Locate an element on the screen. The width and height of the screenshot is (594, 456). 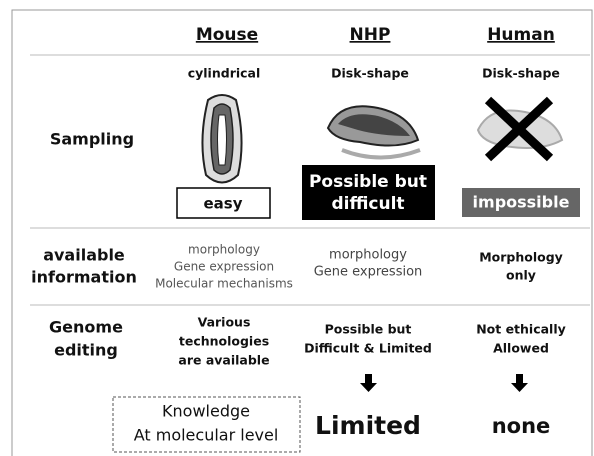
conclusion-text: At molecular level is located at coordinates (206, 435).